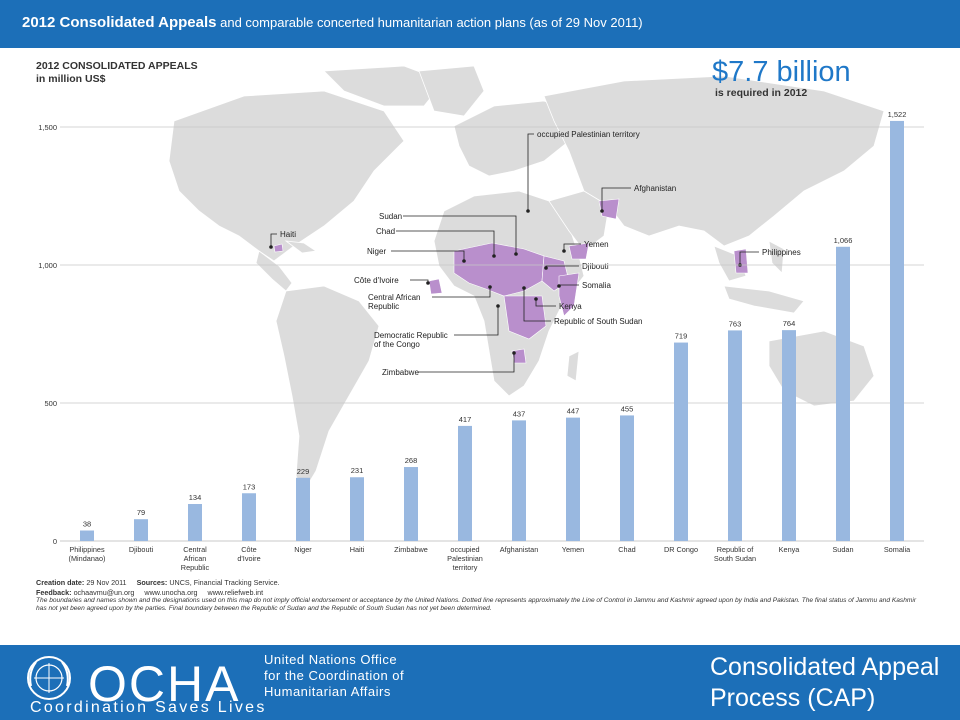  I want to click on un-emblem-icon, so click(49, 678).